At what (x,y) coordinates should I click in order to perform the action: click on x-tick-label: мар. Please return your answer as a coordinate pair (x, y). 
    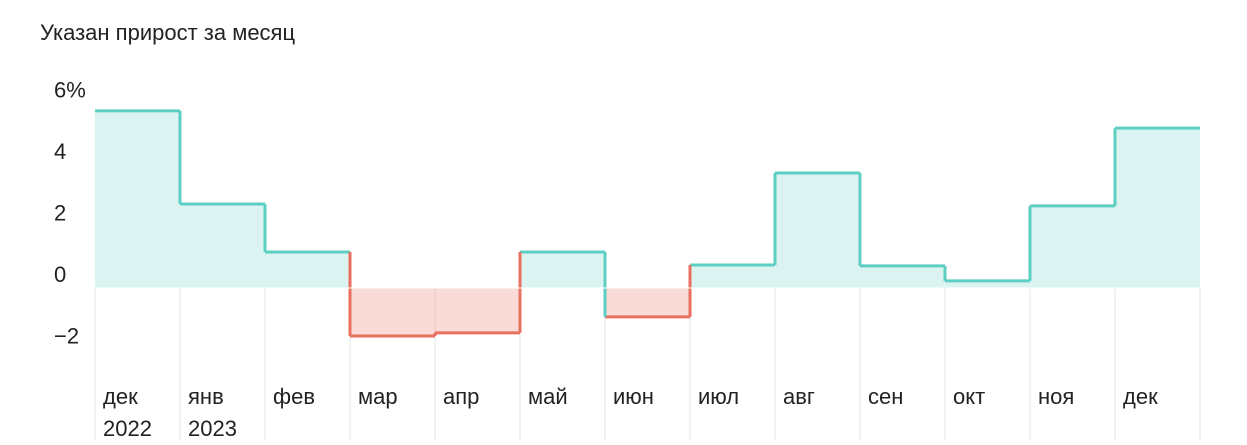
    Looking at the image, I should click on (378, 396).